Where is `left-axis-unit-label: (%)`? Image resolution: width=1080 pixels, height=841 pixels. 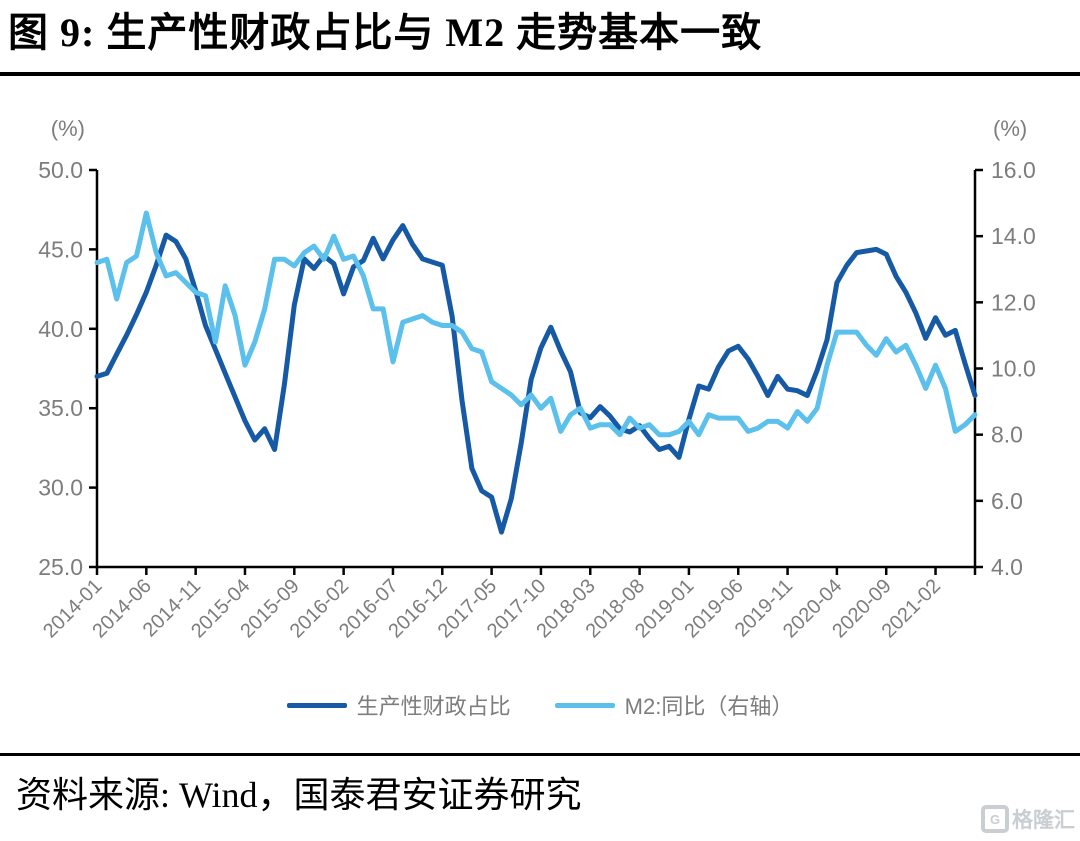
left-axis-unit-label: (%) is located at coordinates (68, 128).